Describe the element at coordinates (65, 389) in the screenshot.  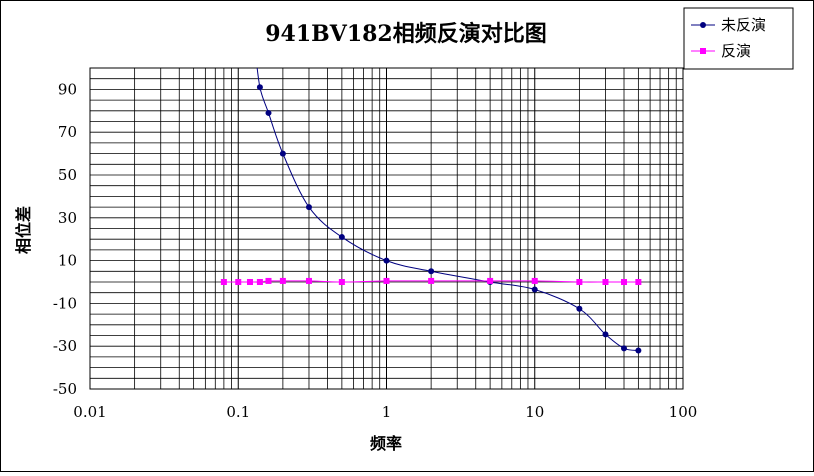
I see `y-tick-label: -50` at that location.